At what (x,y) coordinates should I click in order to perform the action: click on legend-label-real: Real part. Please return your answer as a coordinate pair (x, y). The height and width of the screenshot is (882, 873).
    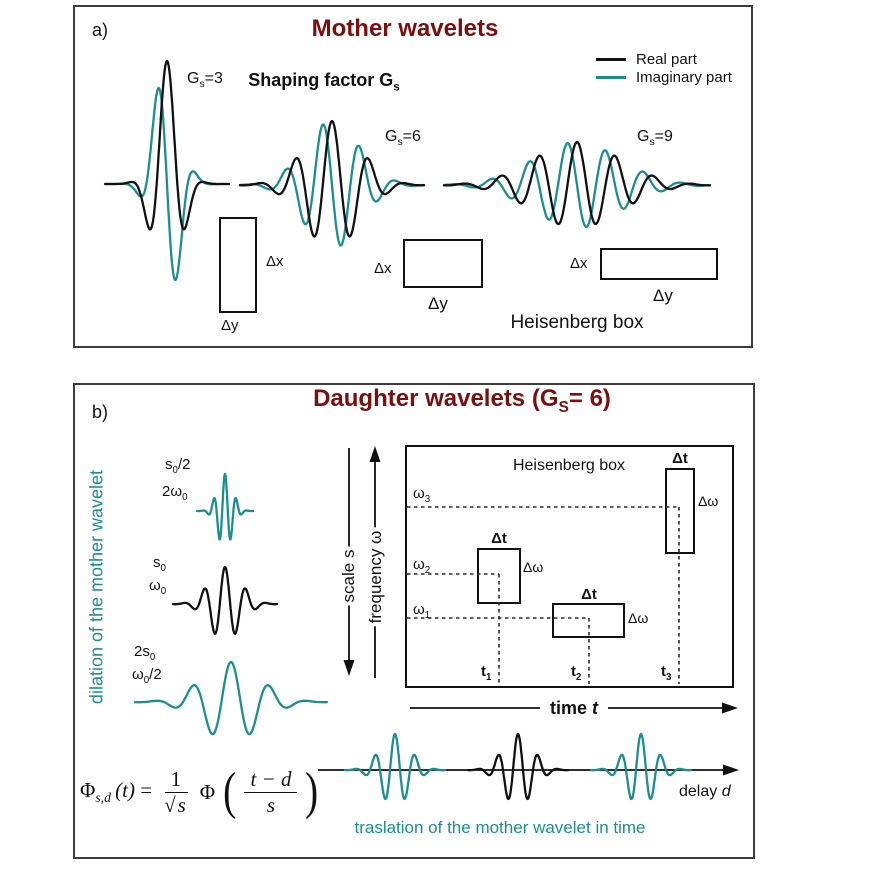
    Looking at the image, I should click on (666, 59).